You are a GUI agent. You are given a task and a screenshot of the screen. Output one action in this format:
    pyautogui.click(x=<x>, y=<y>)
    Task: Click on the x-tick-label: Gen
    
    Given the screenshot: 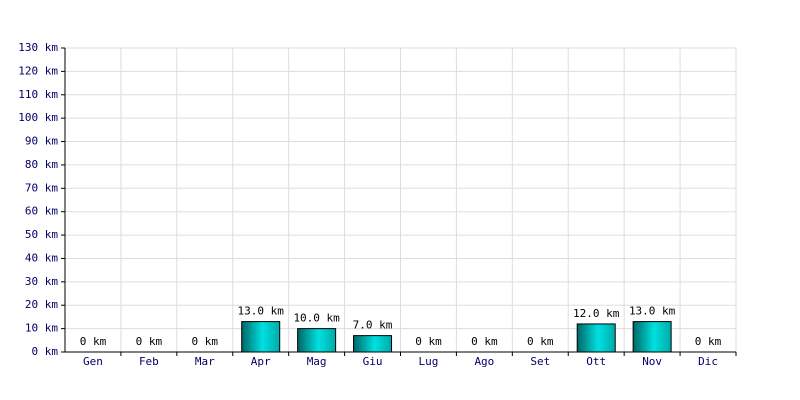 What is the action you would take?
    pyautogui.click(x=93, y=361)
    